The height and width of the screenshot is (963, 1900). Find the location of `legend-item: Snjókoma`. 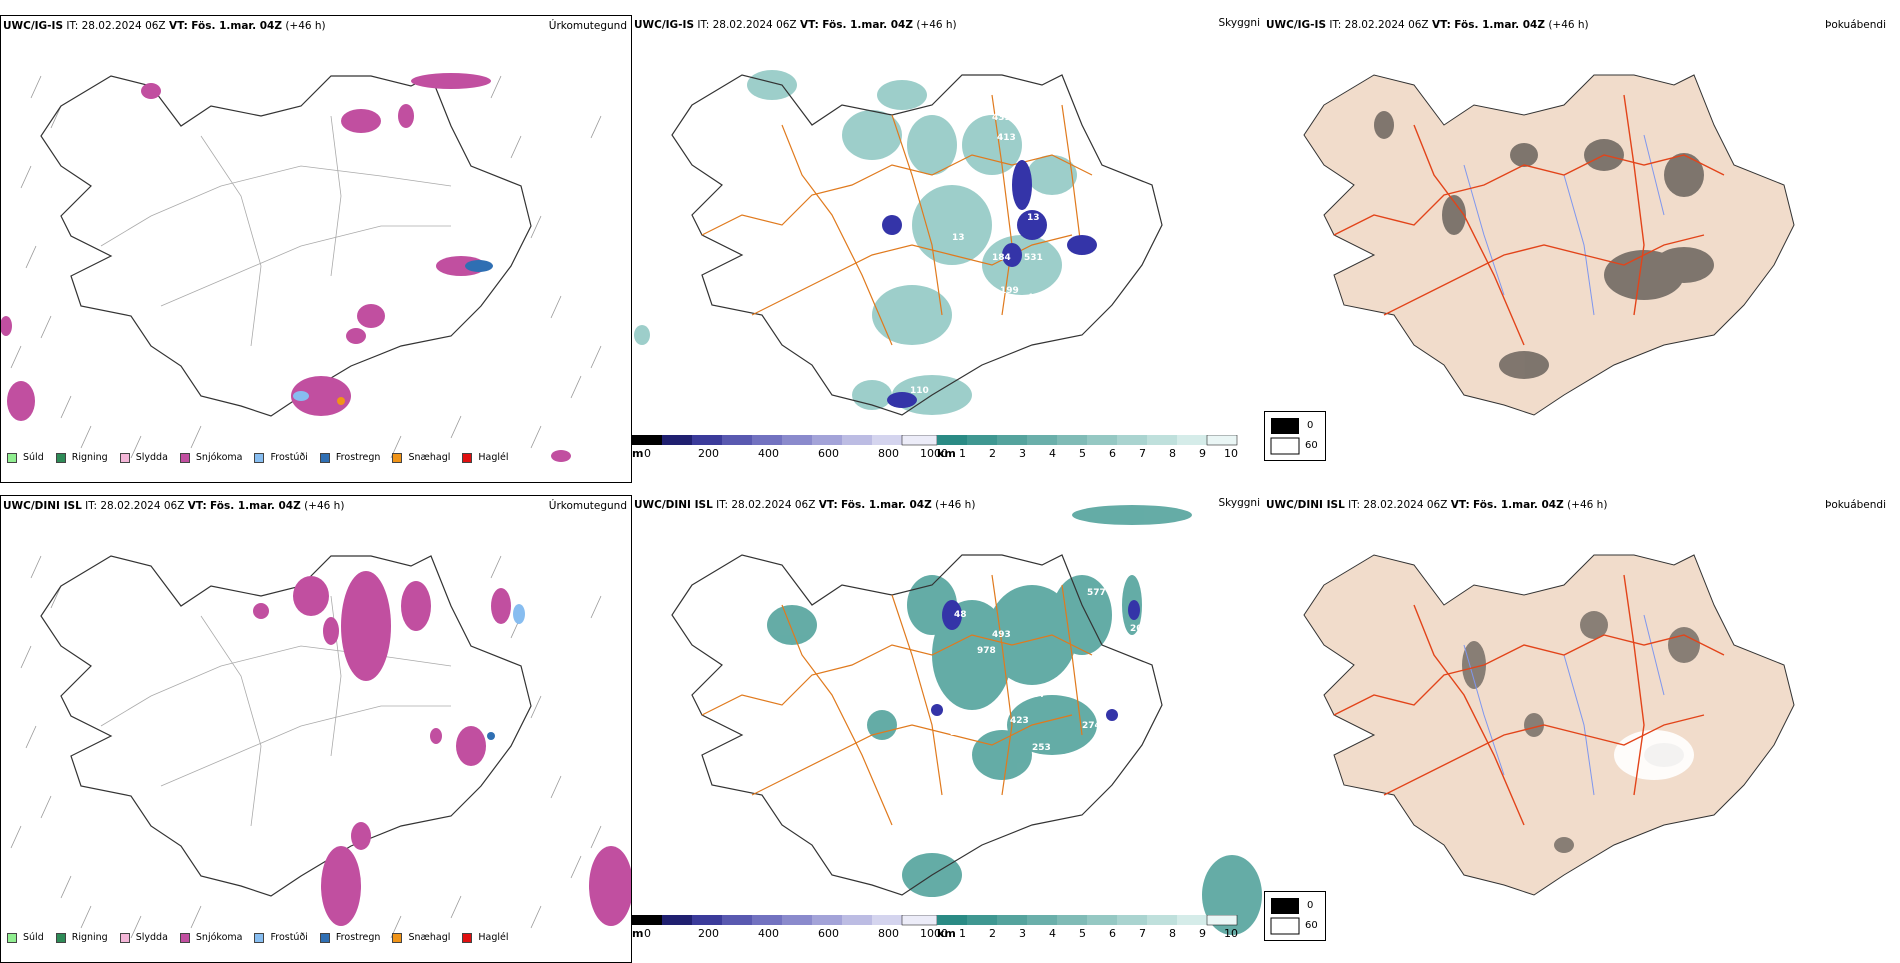

legend-item: Snjókoma is located at coordinates (210, 457).